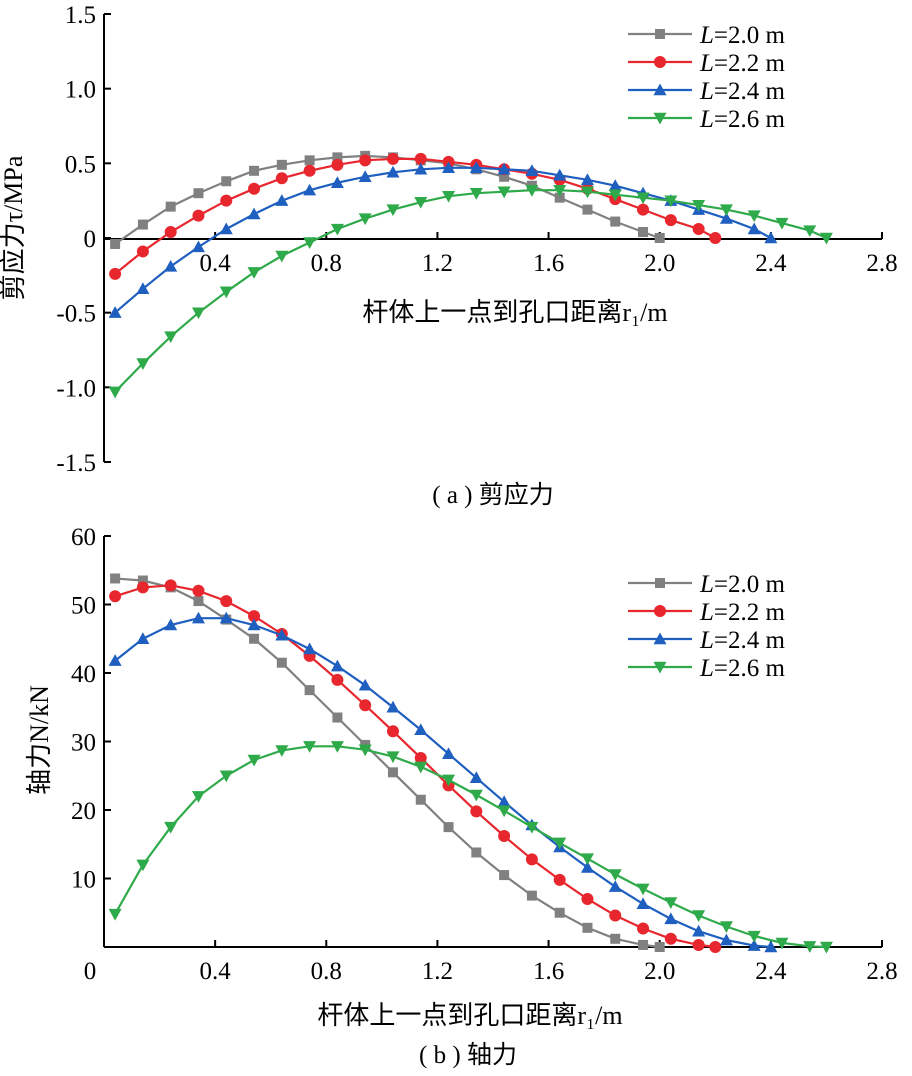 The width and height of the screenshot is (912, 1076). What do you see at coordinates (468, 1055) in the screenshot?
I see `chart-b-caption: ( b ) 轴力` at bounding box center [468, 1055].